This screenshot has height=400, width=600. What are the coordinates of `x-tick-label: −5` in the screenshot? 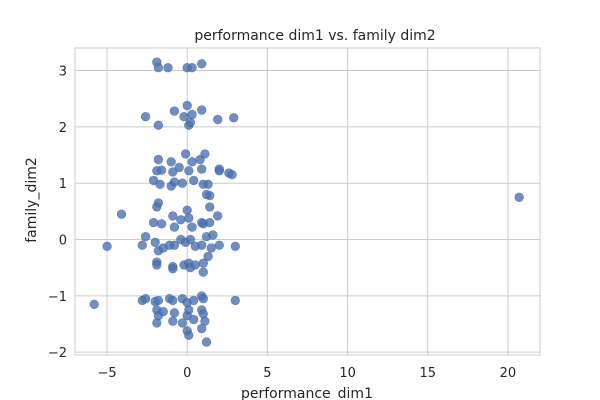 It's located at (106, 373).